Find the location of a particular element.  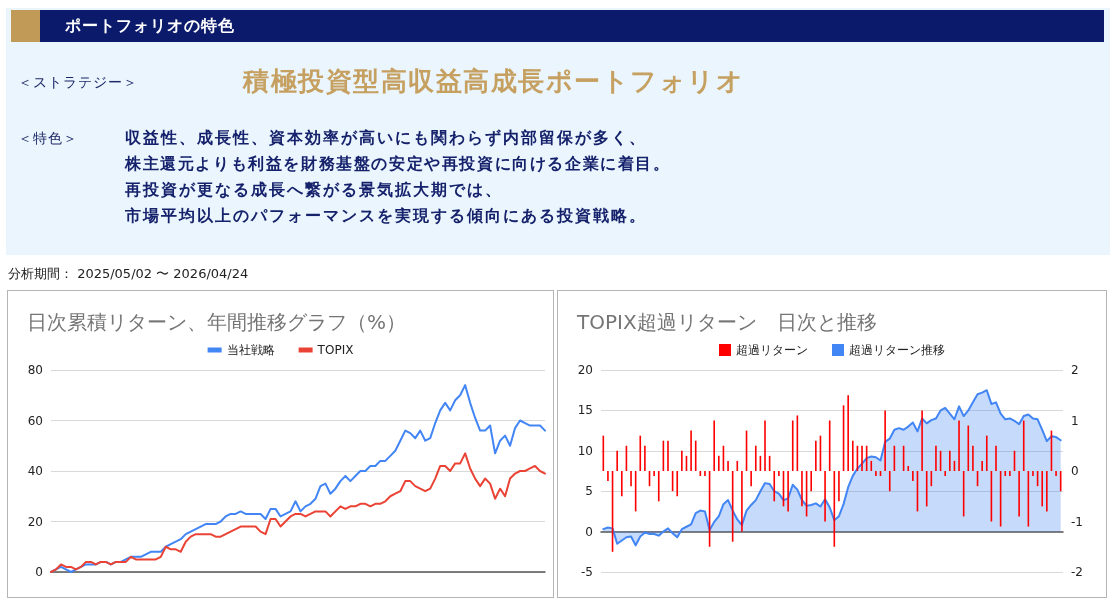

text: 収益性、成長性、資本効率が高いにも関わらず内部留保が多く、 is located at coordinates (386, 138).